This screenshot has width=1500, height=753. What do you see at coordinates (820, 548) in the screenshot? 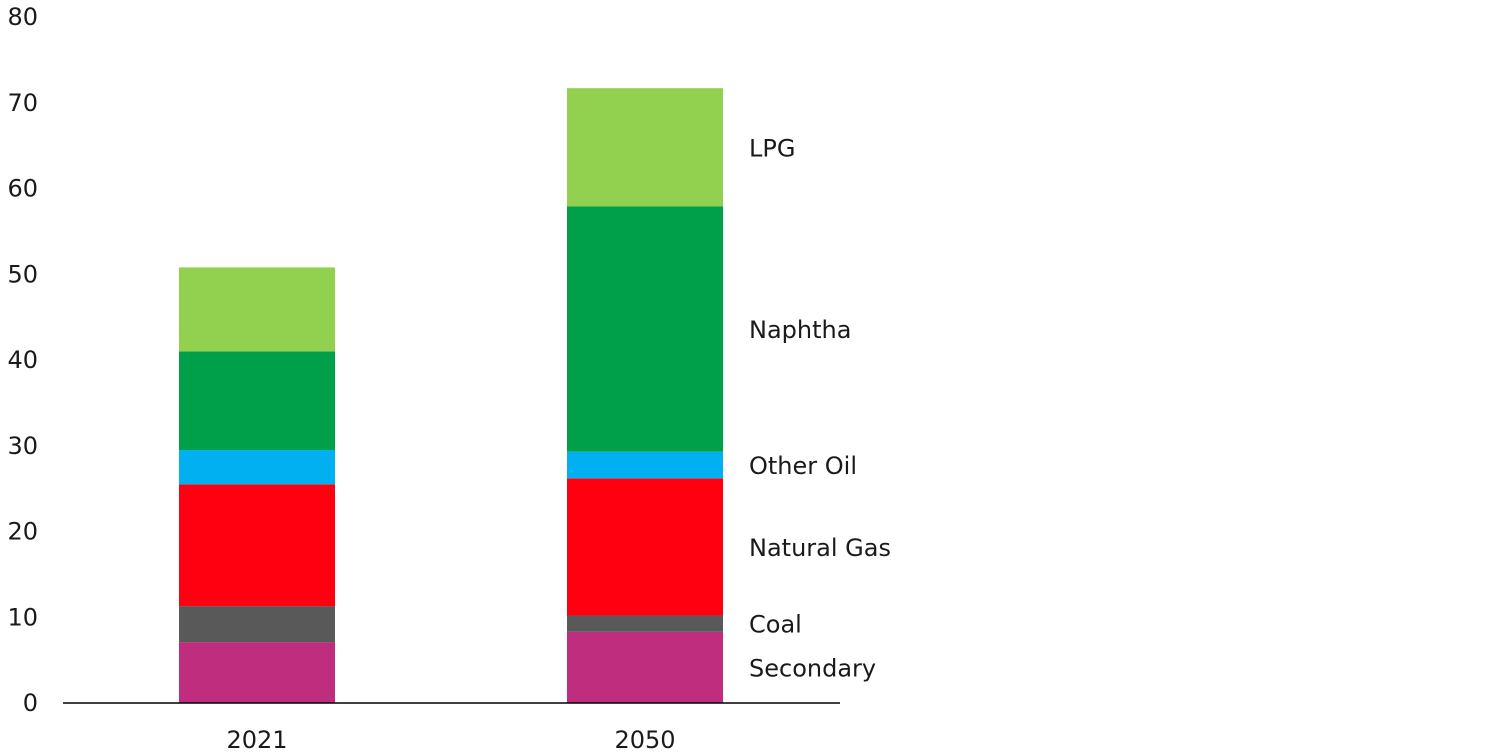
I see `series-label-natural-gas: Natural Gas` at bounding box center [820, 548].